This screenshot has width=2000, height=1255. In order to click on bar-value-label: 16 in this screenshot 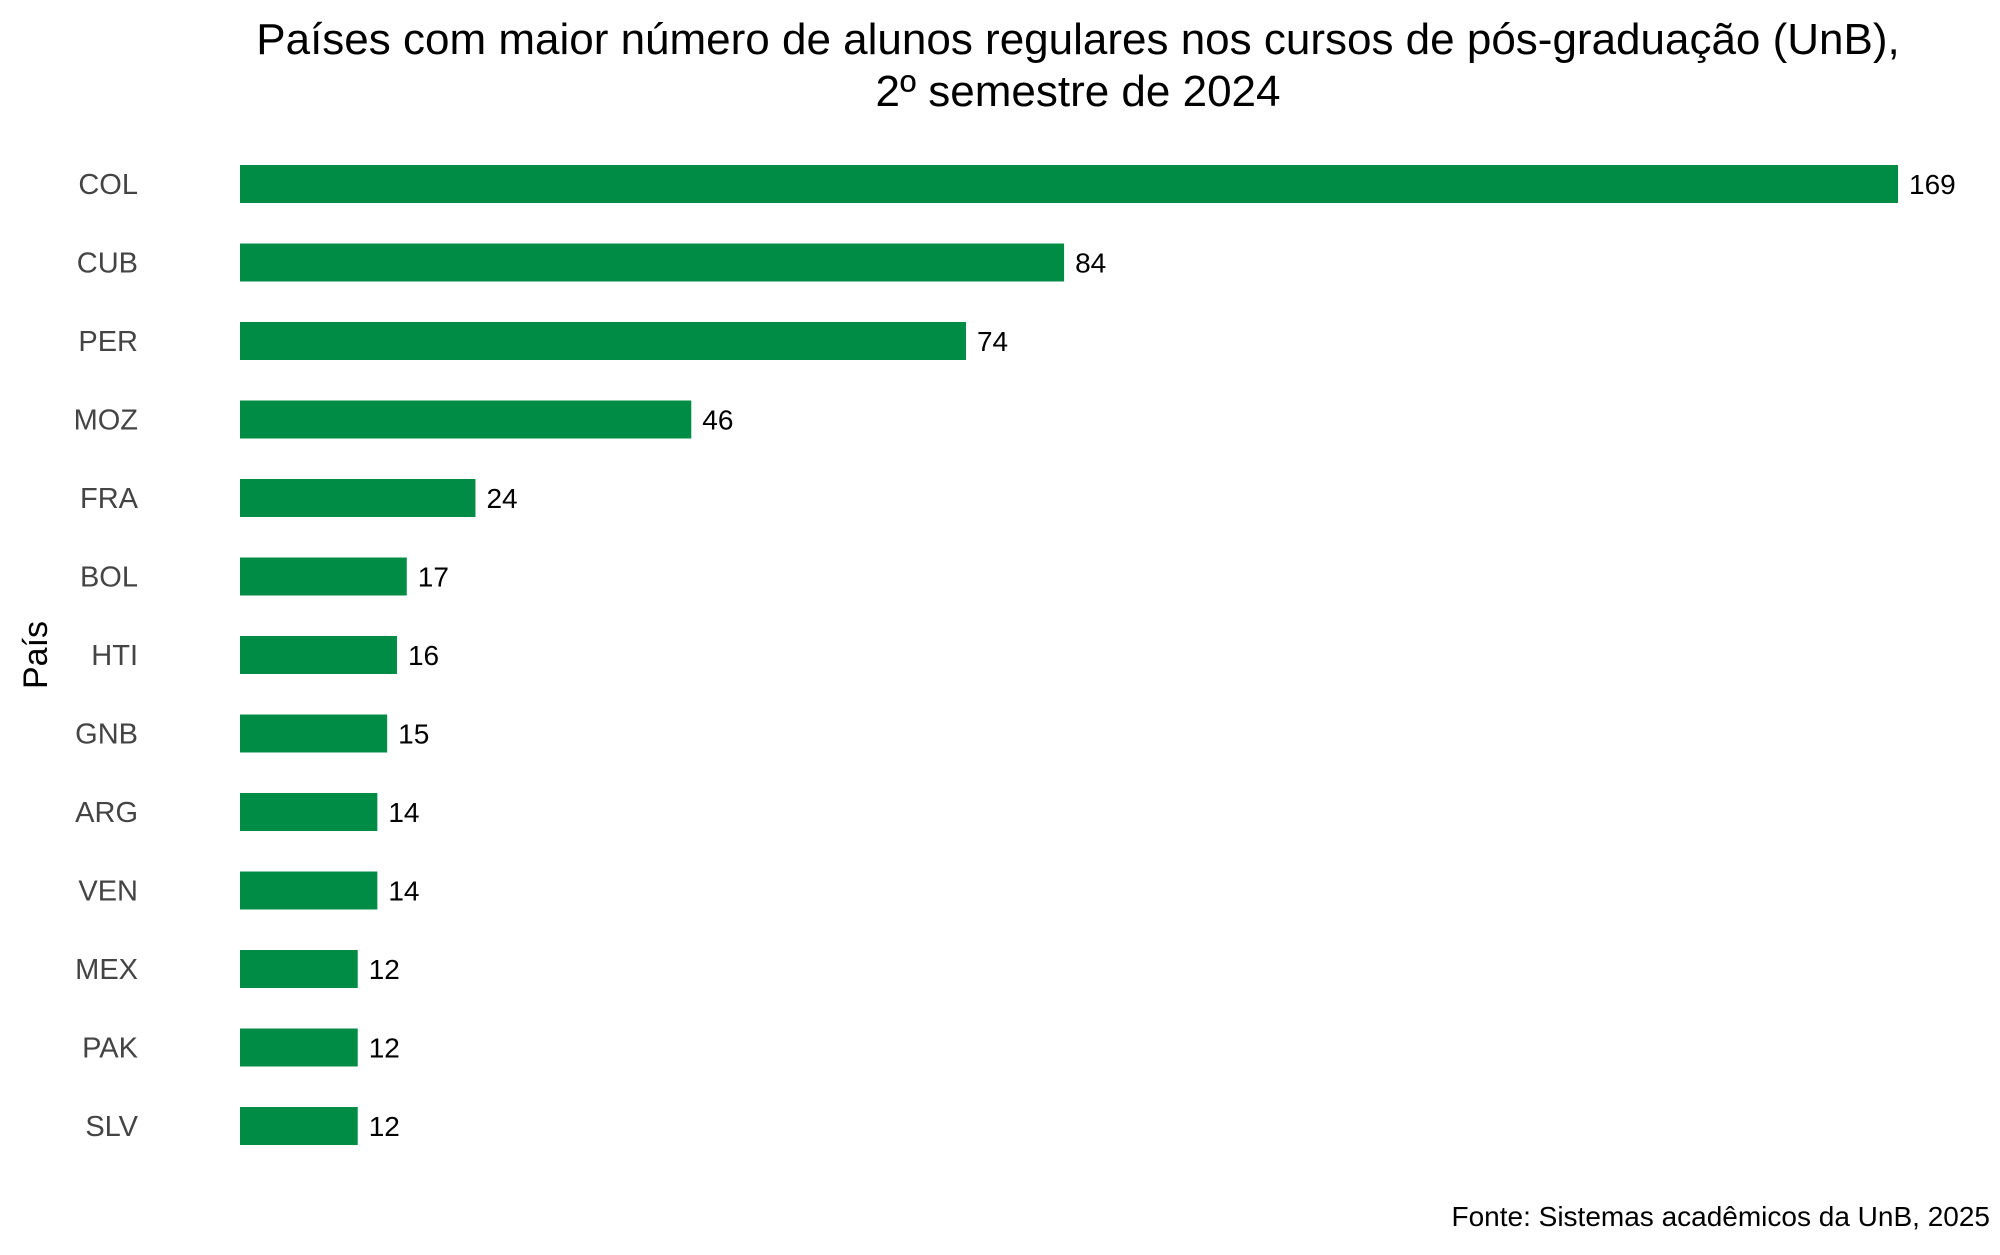, I will do `click(423, 655)`.